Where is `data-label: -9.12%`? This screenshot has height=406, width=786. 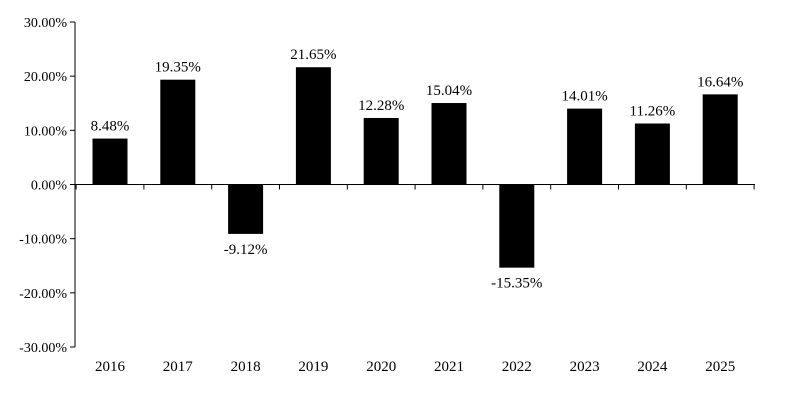
data-label: -9.12% is located at coordinates (246, 250).